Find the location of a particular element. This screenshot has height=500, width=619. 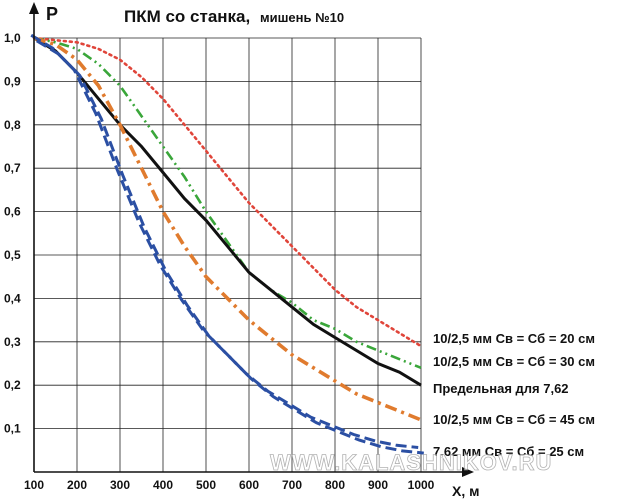

x-tick-label: 300 is located at coordinates (120, 485).